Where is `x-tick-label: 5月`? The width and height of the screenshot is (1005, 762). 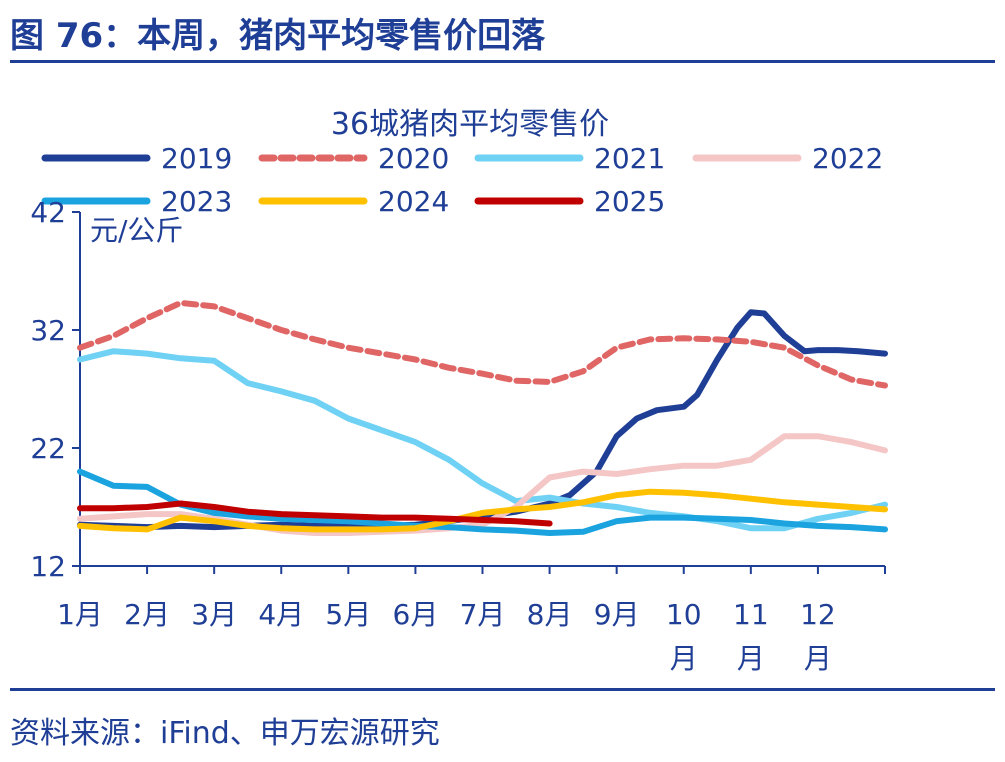
x-tick-label: 5月 is located at coordinates (348, 614).